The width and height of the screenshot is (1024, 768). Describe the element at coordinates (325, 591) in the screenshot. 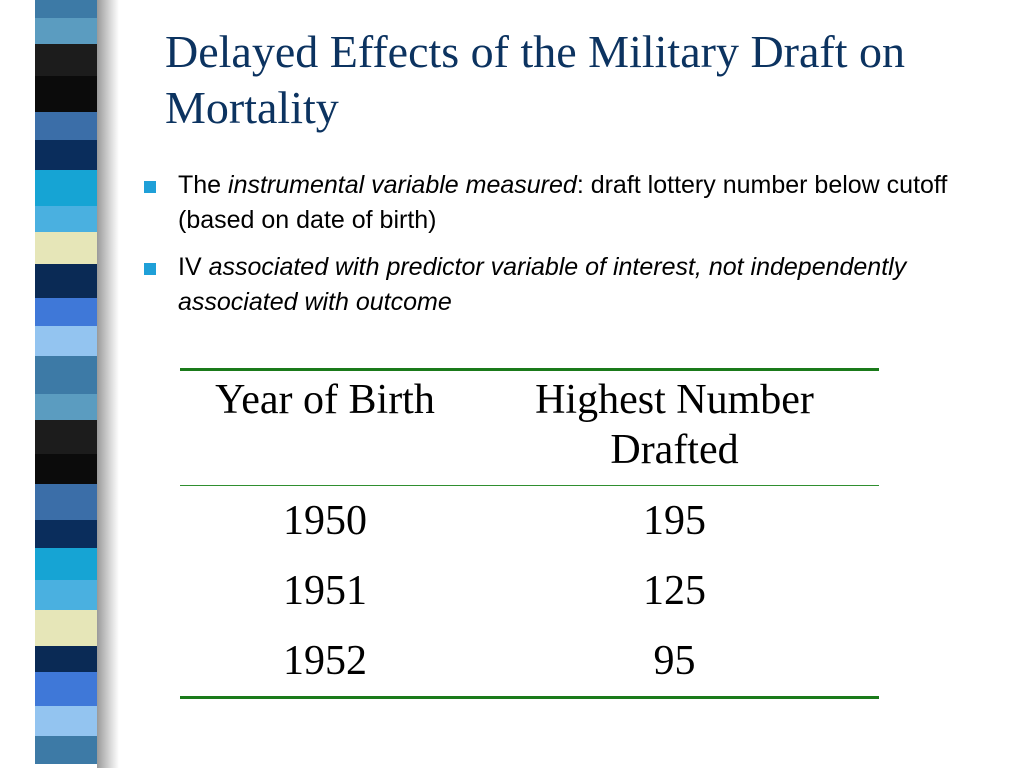

I see `year-cell: 1951` at that location.